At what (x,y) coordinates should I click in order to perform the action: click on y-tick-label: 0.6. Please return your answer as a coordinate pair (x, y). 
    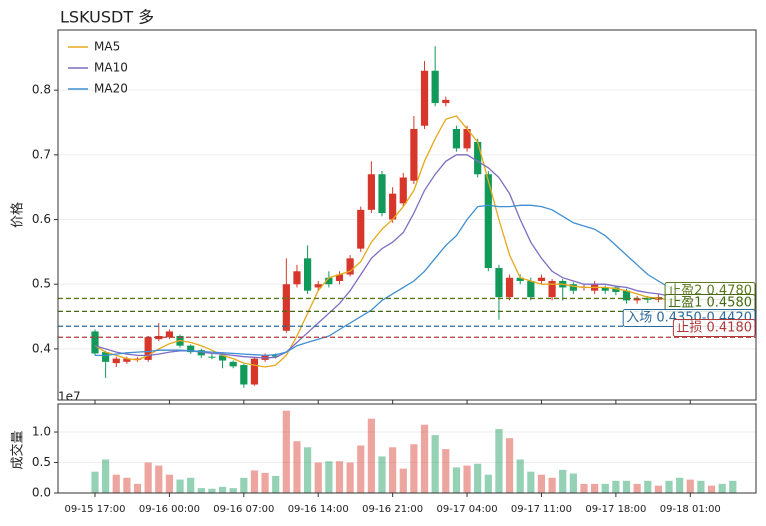
    Looking at the image, I should click on (41, 219).